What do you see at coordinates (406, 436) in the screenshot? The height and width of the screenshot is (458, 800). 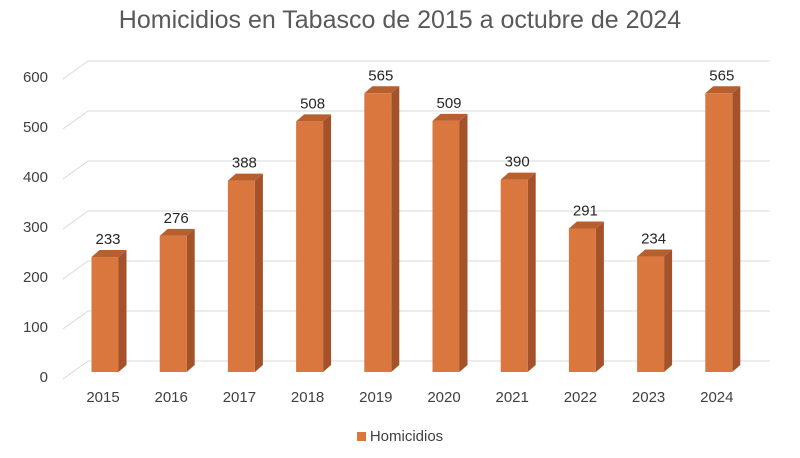 I see `legend-label: Homicidios` at bounding box center [406, 436].